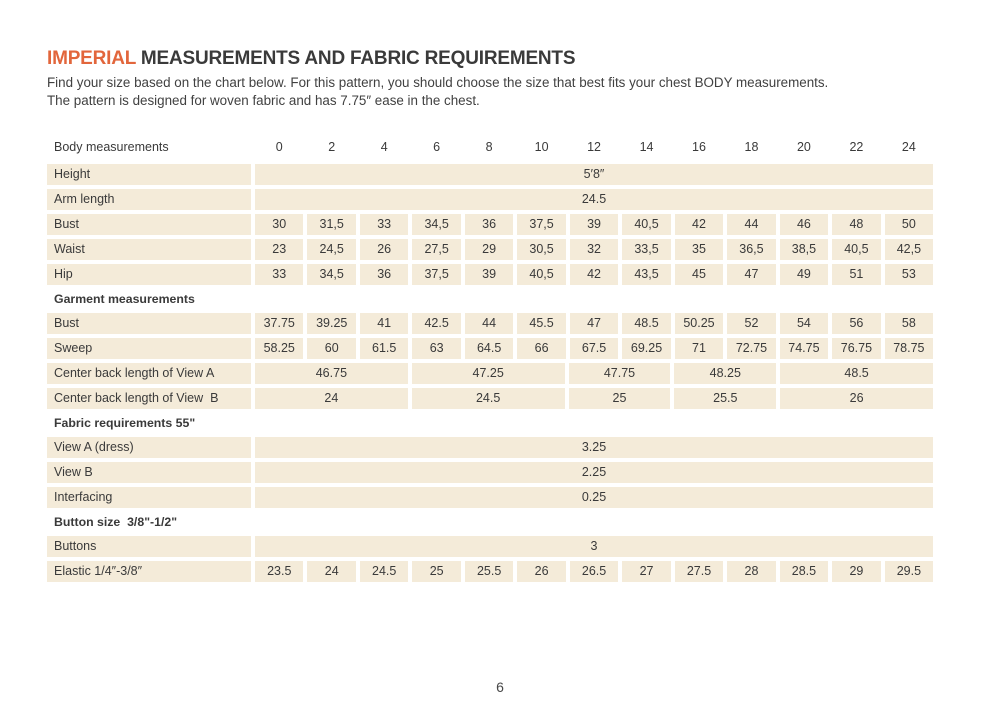 This screenshot has height=705, width=1000. Describe the element at coordinates (490, 174) in the screenshot. I see `table-row: Height 5′8″` at that location.